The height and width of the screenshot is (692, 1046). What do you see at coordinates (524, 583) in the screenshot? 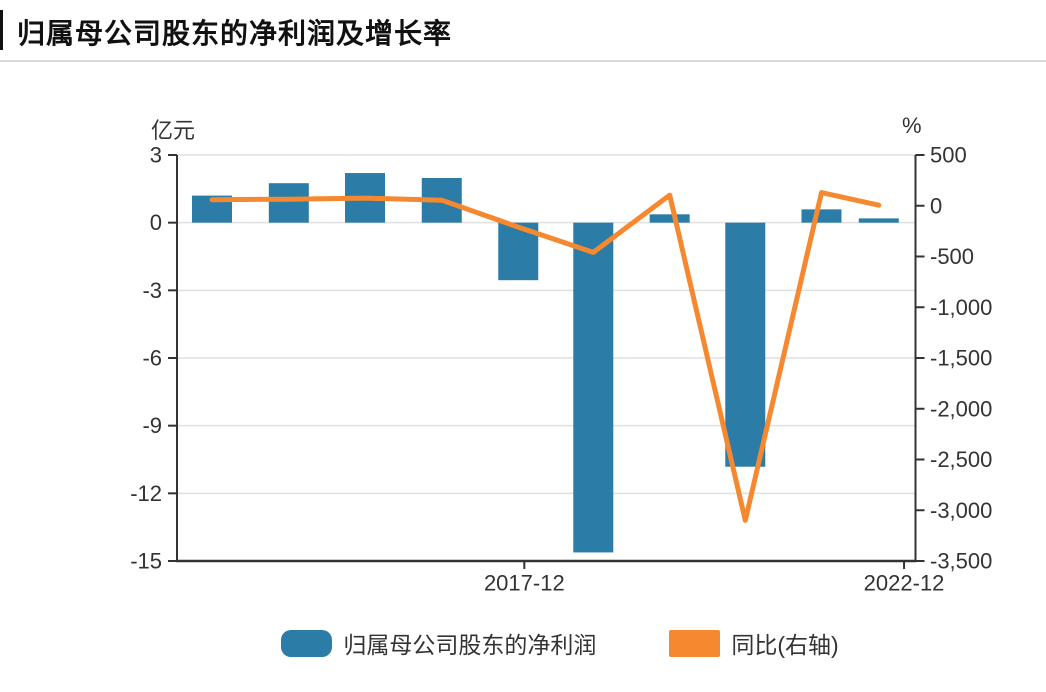
I see `x-axis-tick-label: 2017-12` at bounding box center [524, 583].